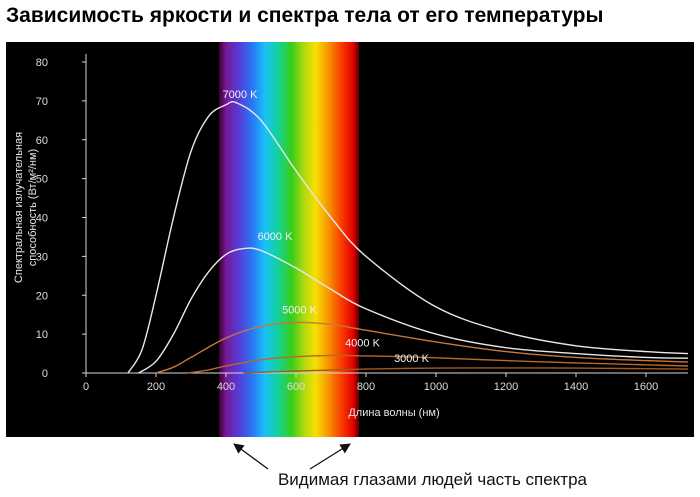 This screenshot has height=497, width=700. Describe the element at coordinates (330, 456) in the screenshot. I see `arrow-to-red-edge` at that location.